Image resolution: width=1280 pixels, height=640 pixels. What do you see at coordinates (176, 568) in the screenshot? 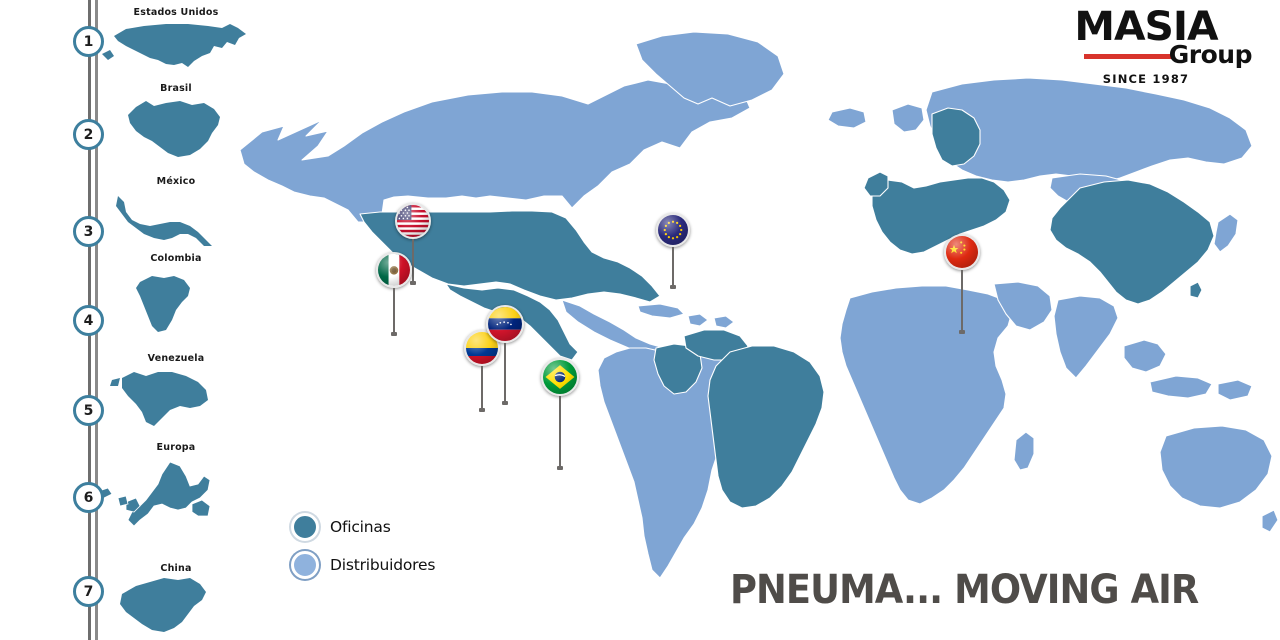
I see `timeline-label-7: China` at bounding box center [176, 568].